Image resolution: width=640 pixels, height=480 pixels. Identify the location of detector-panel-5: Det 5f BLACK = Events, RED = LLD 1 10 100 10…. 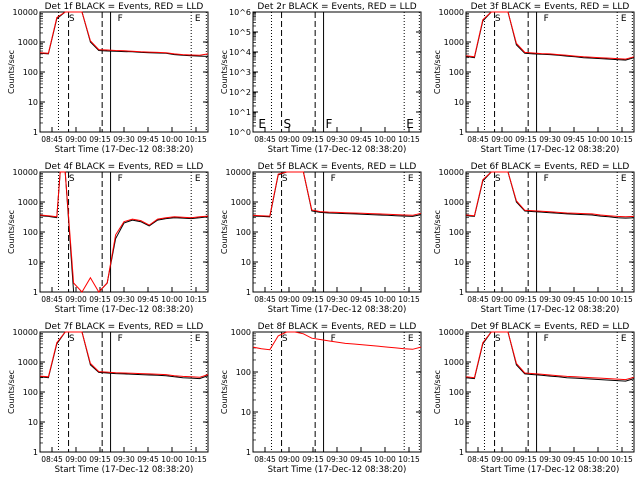
(321, 238).